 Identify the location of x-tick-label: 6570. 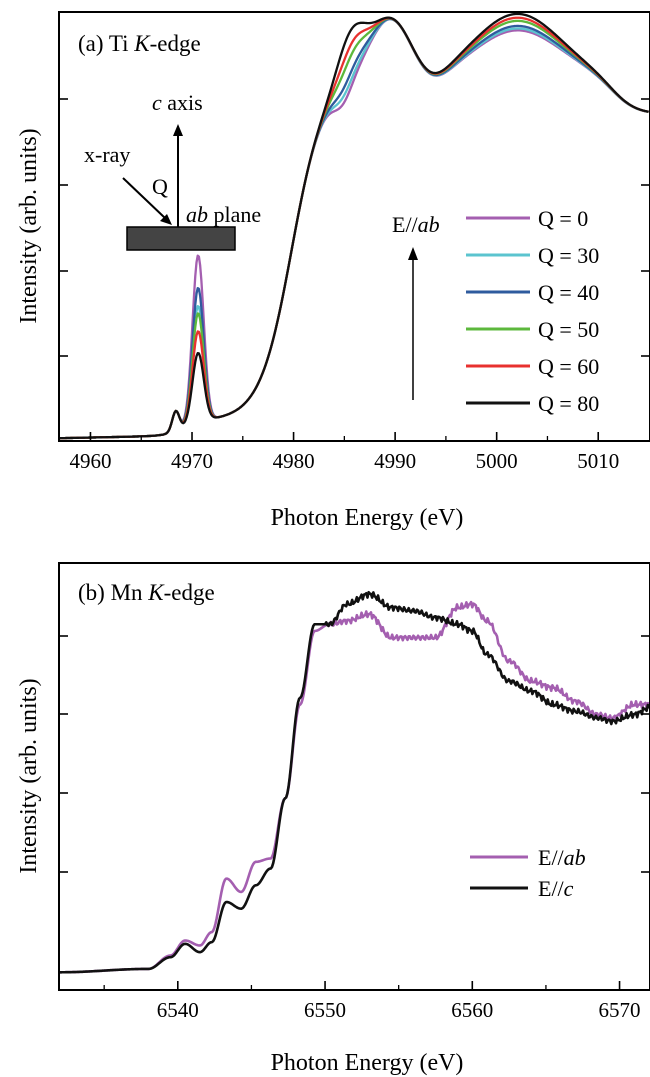
(620, 1010).